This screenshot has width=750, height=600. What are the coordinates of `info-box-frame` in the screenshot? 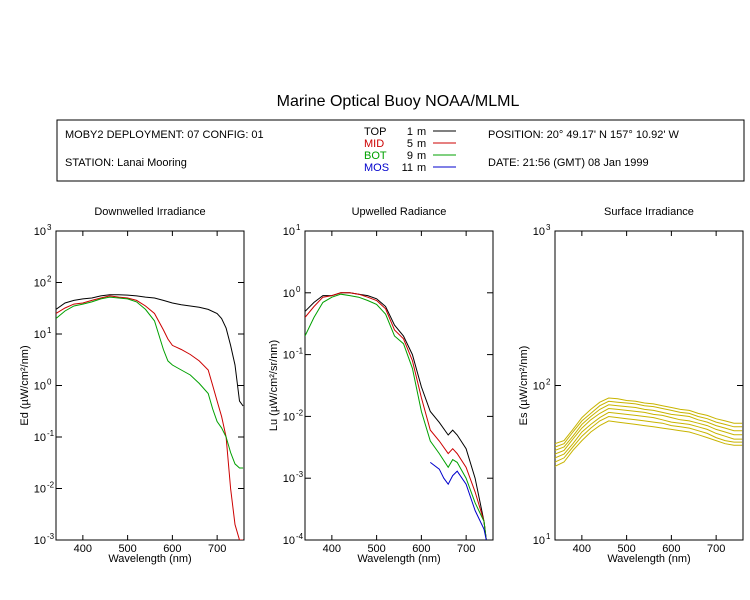 It's located at (400, 150).